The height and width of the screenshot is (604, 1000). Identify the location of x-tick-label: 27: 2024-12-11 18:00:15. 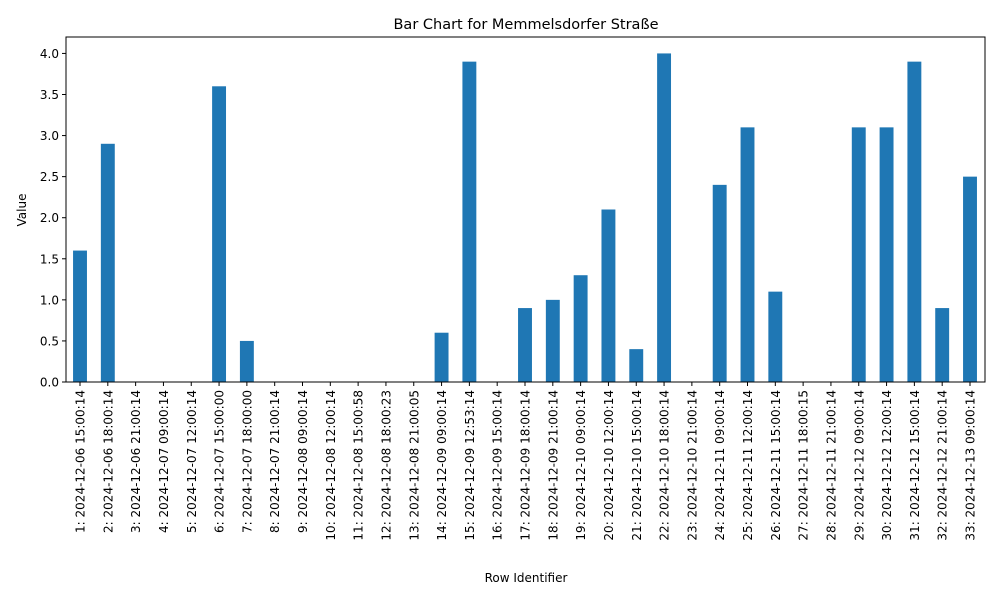
(804, 465).